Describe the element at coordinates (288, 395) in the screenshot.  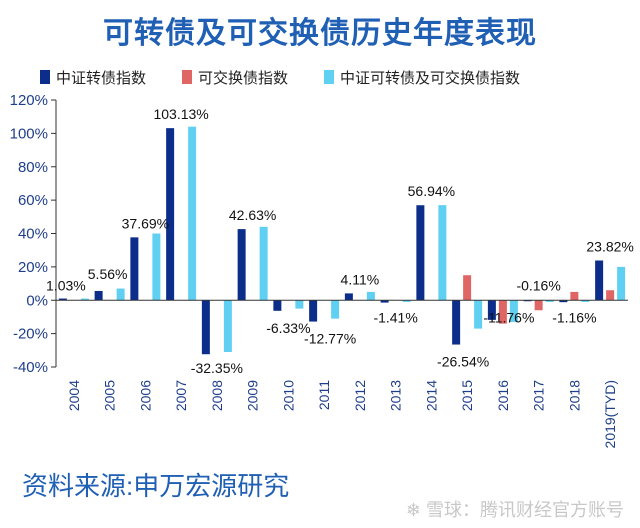
I see `x-tick-label: 2010` at that location.